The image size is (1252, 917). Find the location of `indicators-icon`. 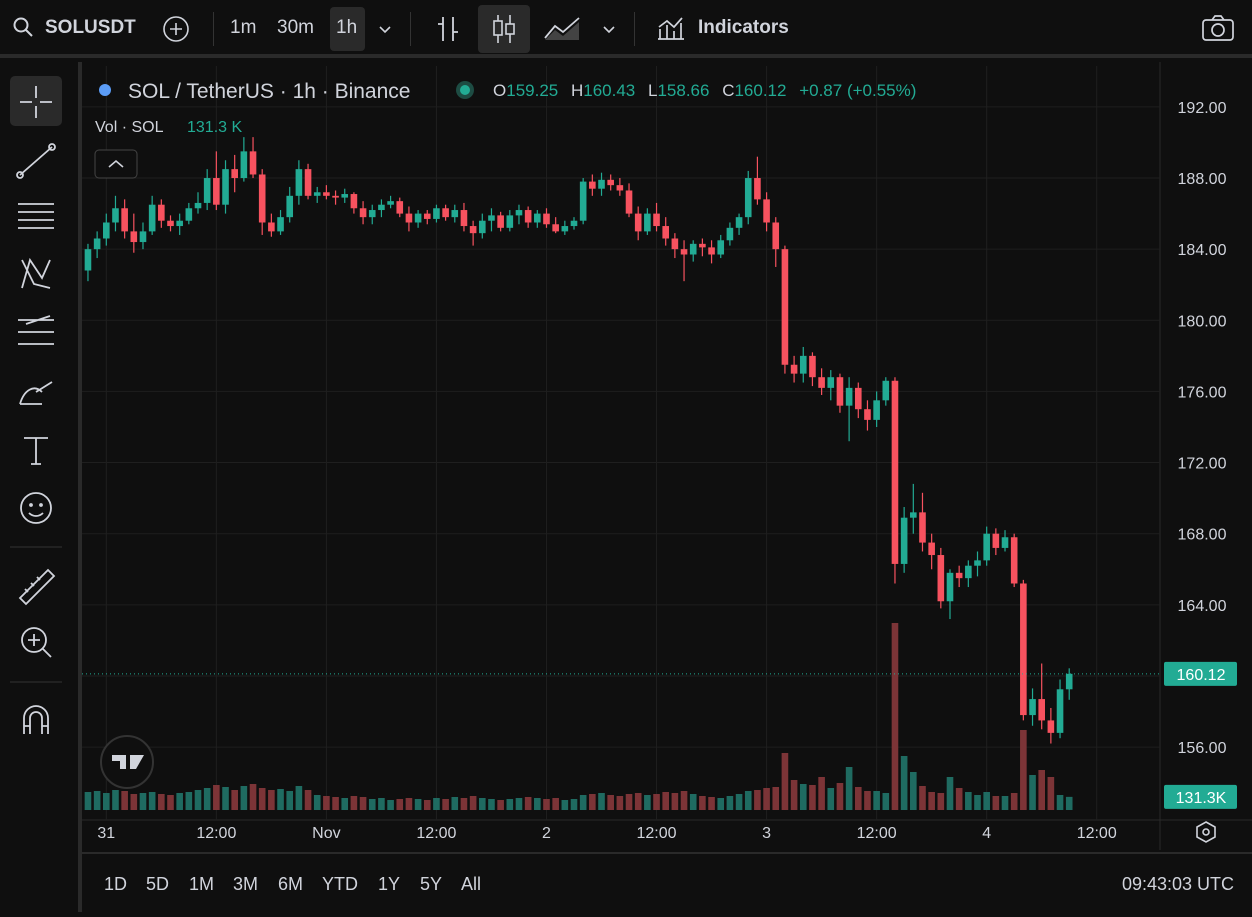

indicators-icon is located at coordinates (671, 28).